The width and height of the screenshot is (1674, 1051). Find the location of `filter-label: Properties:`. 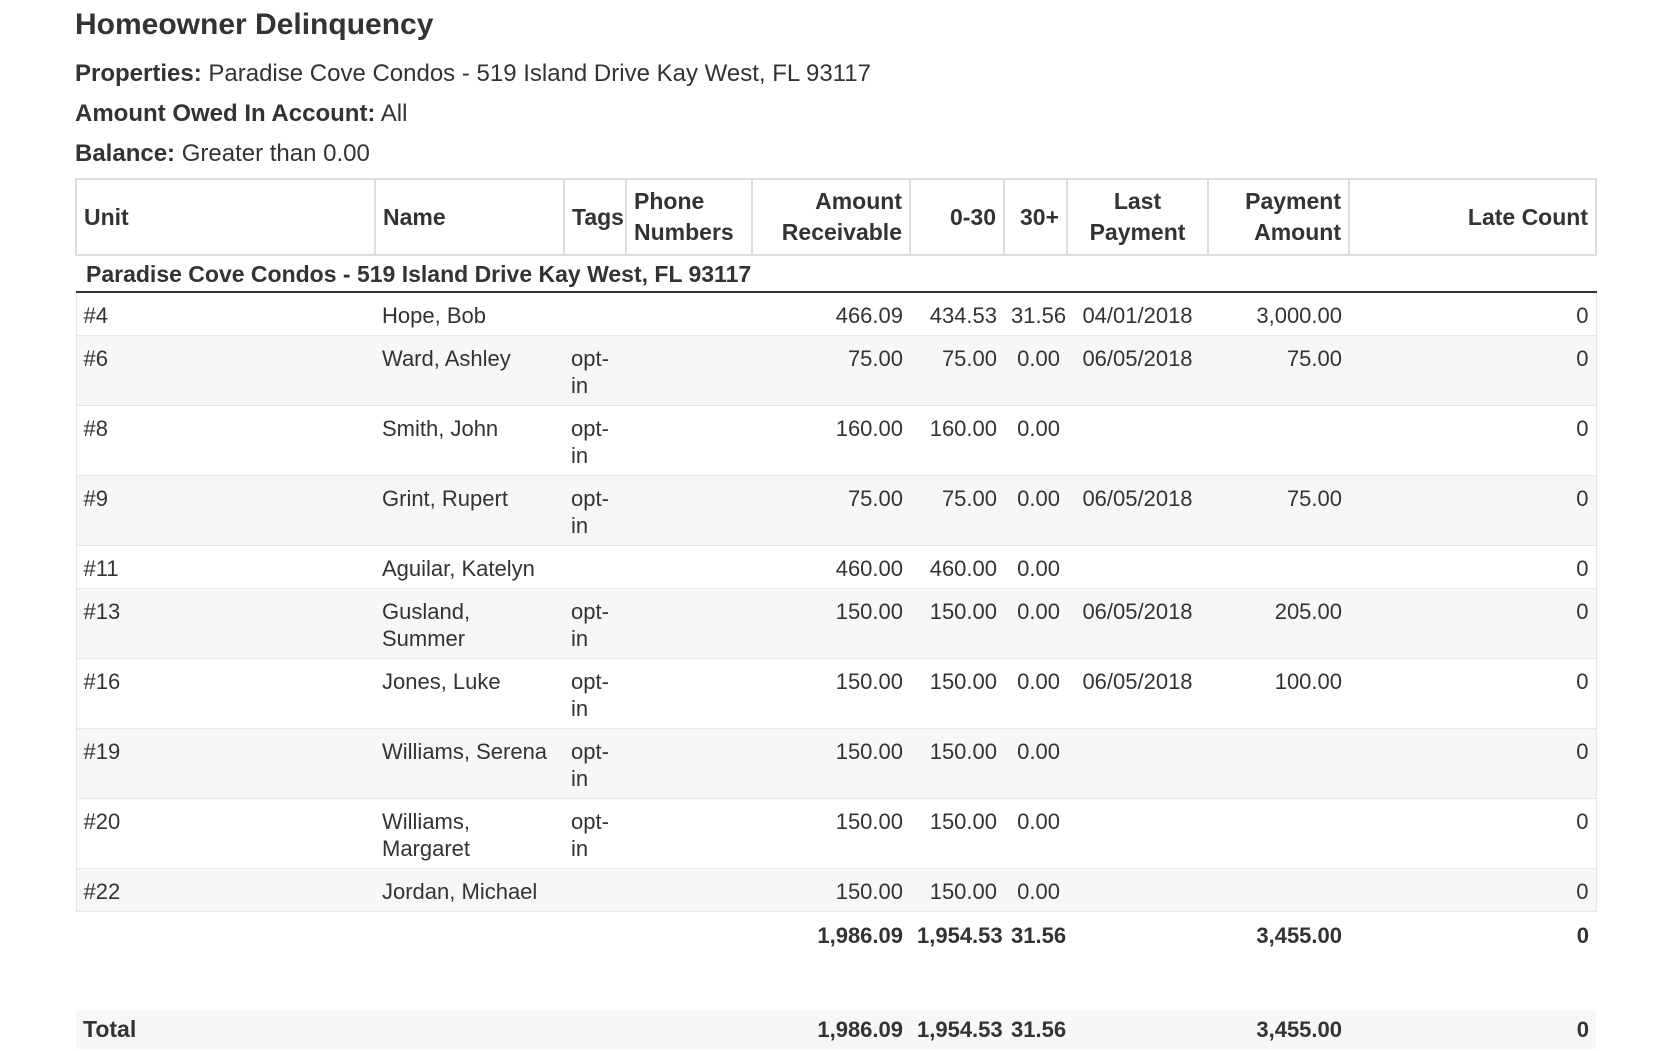

filter-label: Properties: is located at coordinates (138, 73).